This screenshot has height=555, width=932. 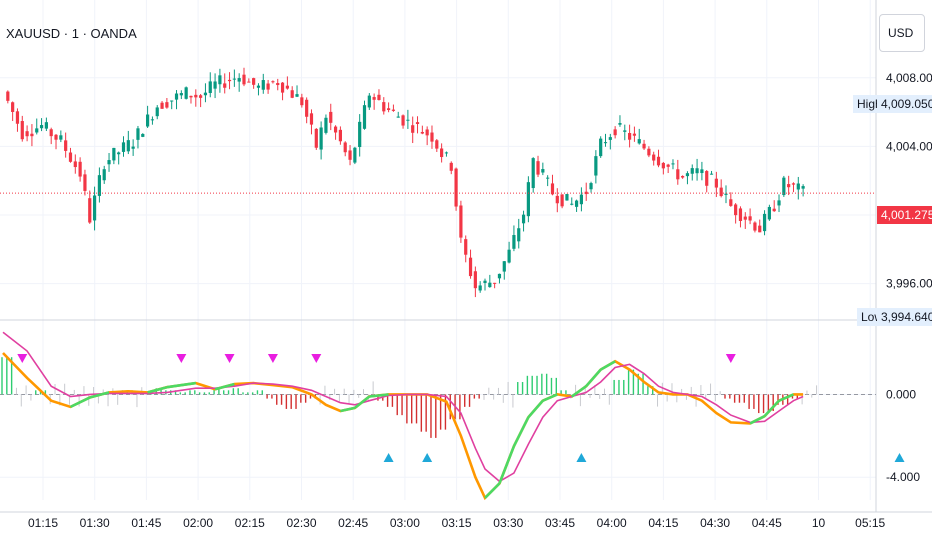 I want to click on sell-marker-triangle, so click(x=272, y=358).